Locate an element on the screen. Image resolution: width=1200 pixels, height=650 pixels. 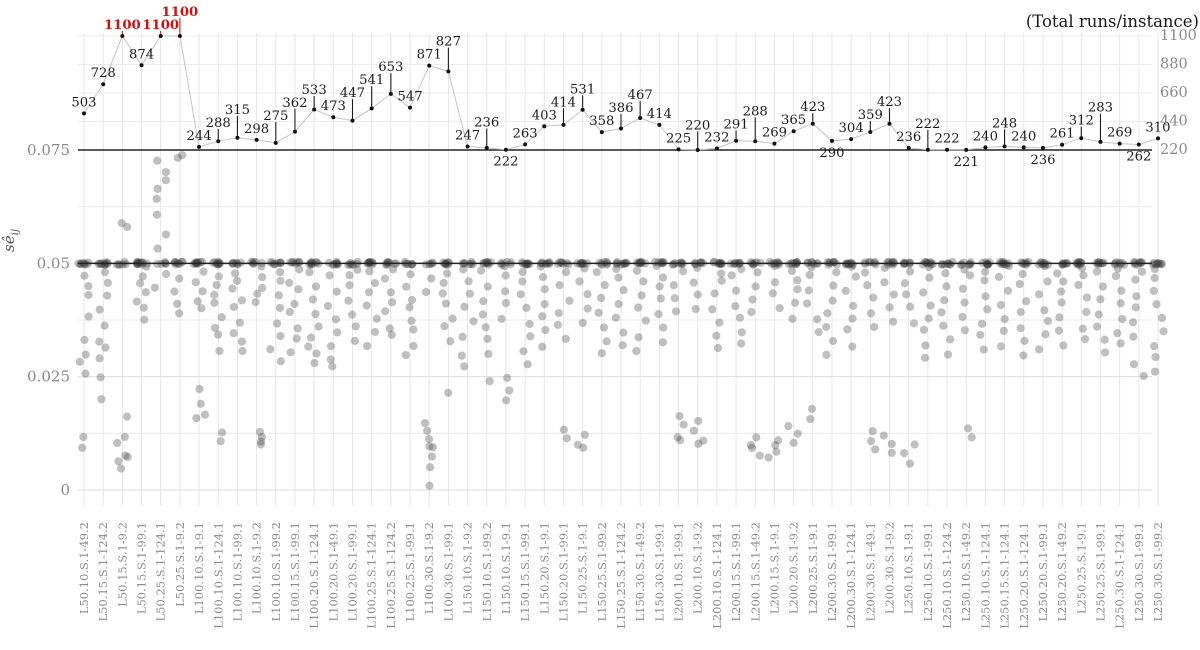
runs-value-label: 304 is located at coordinates (851, 128).